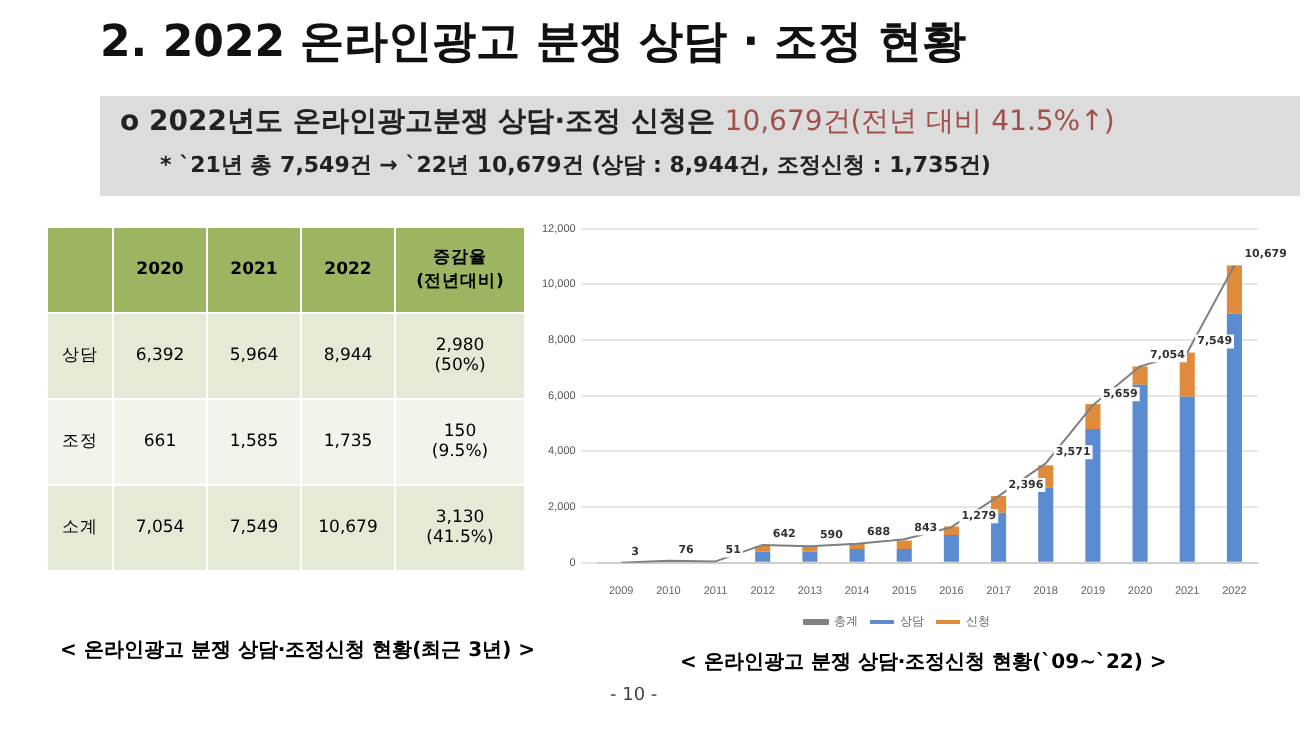 This screenshot has height=734, width=1316. I want to click on text: 2022, so click(348, 270).